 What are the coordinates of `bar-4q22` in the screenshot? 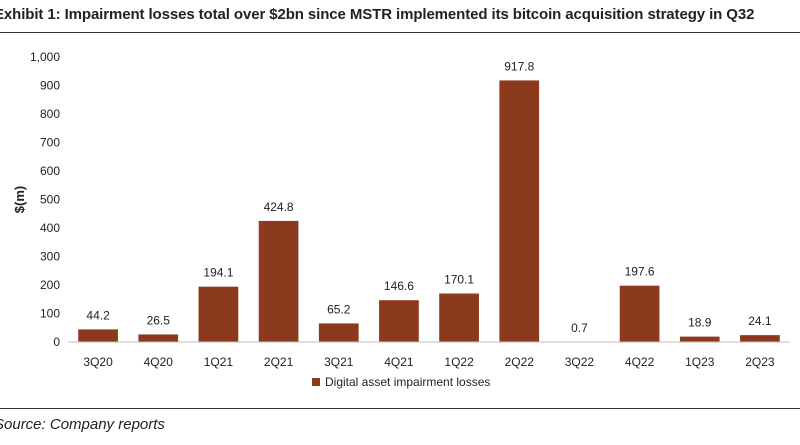 It's located at (639, 313).